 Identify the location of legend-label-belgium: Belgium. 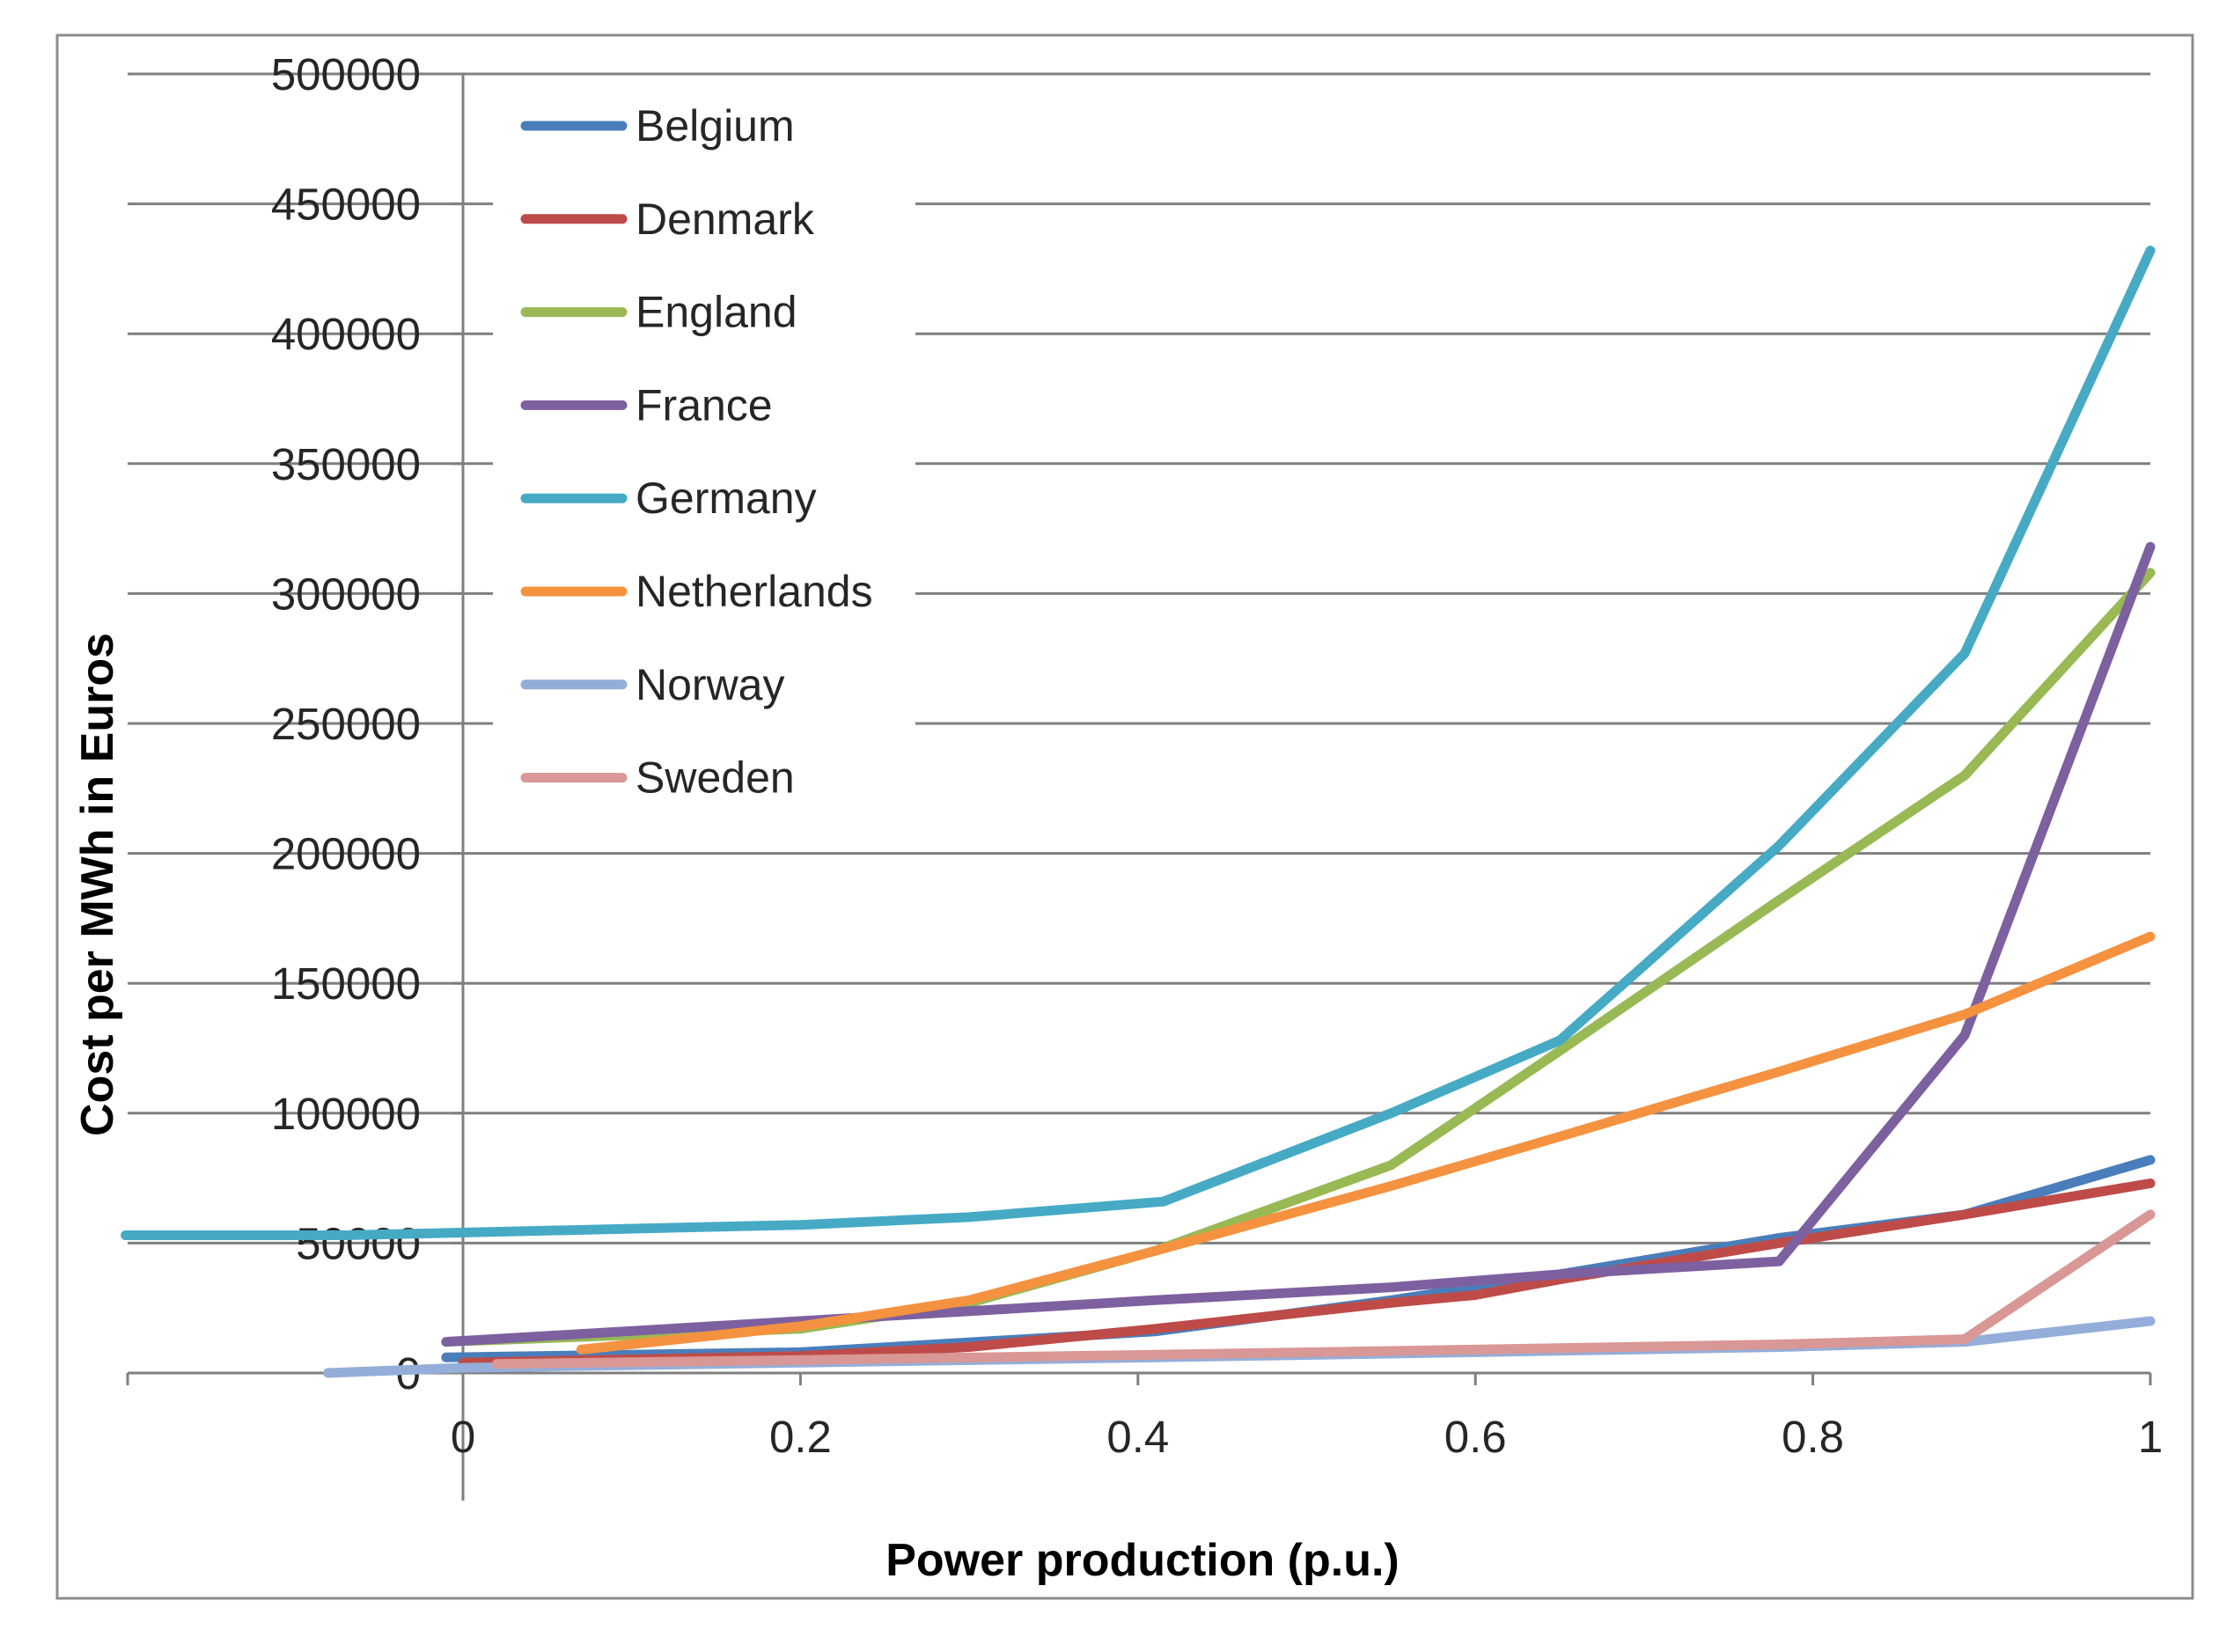
(715, 126).